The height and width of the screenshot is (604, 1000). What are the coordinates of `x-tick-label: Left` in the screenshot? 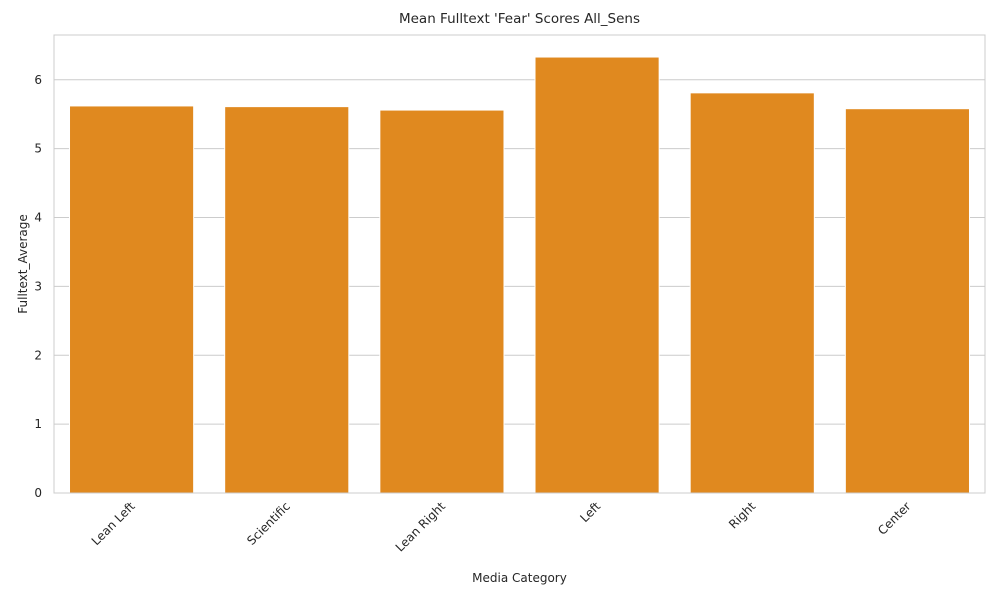 It's located at (590, 512).